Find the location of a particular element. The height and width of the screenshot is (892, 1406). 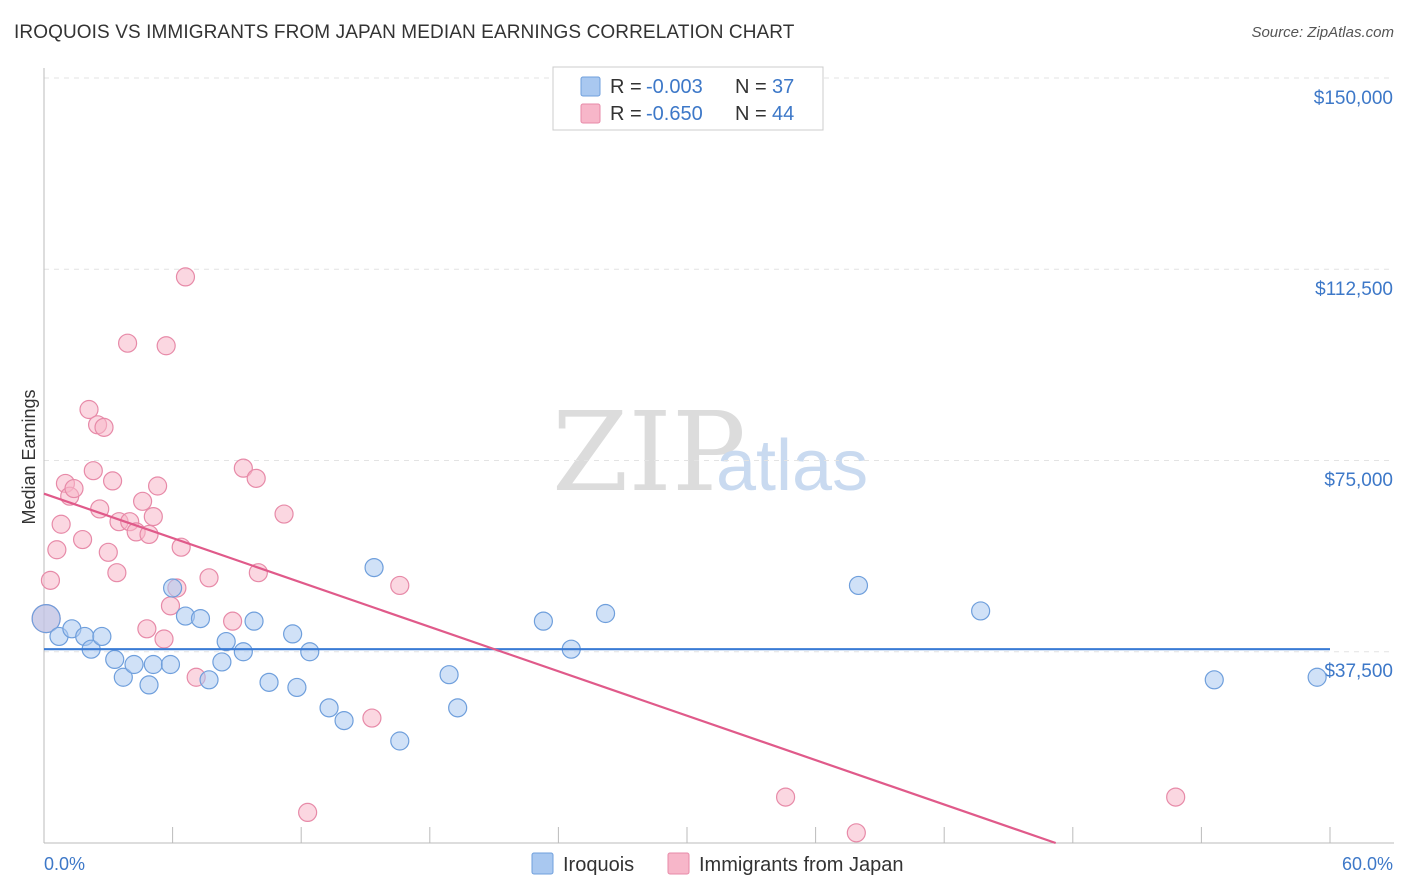

x-tick-label-min: 0.0% is located at coordinates (64, 864).